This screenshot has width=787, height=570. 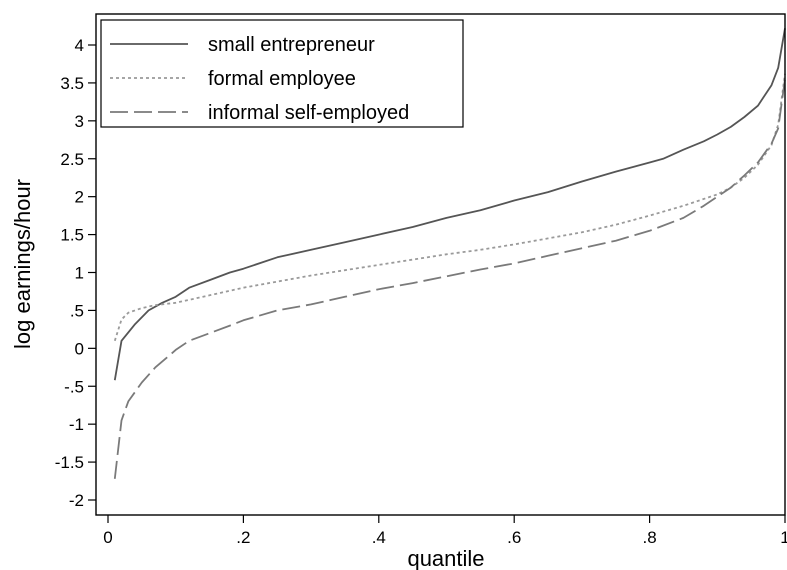 I want to click on y-tick-label: -1, so click(x=76, y=424).